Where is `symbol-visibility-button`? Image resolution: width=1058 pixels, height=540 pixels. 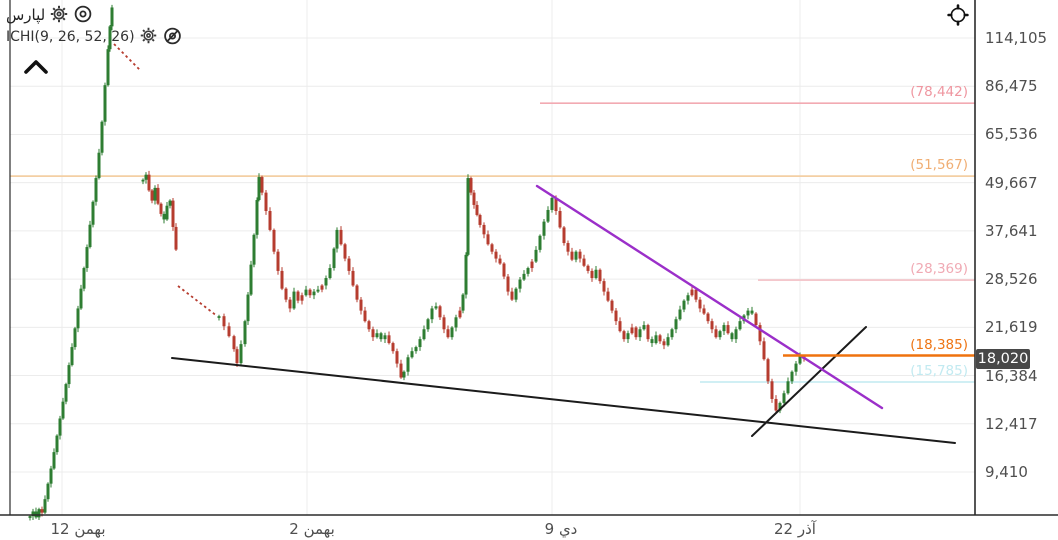
symbol-visibility-button is located at coordinates (83, 15).